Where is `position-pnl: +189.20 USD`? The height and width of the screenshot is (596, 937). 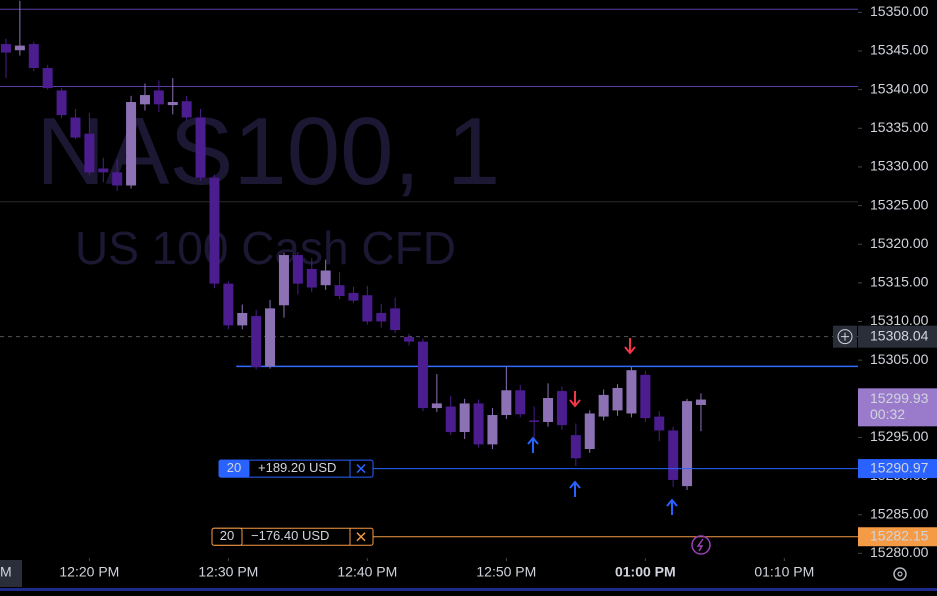
position-pnl: +189.20 USD is located at coordinates (297, 467).